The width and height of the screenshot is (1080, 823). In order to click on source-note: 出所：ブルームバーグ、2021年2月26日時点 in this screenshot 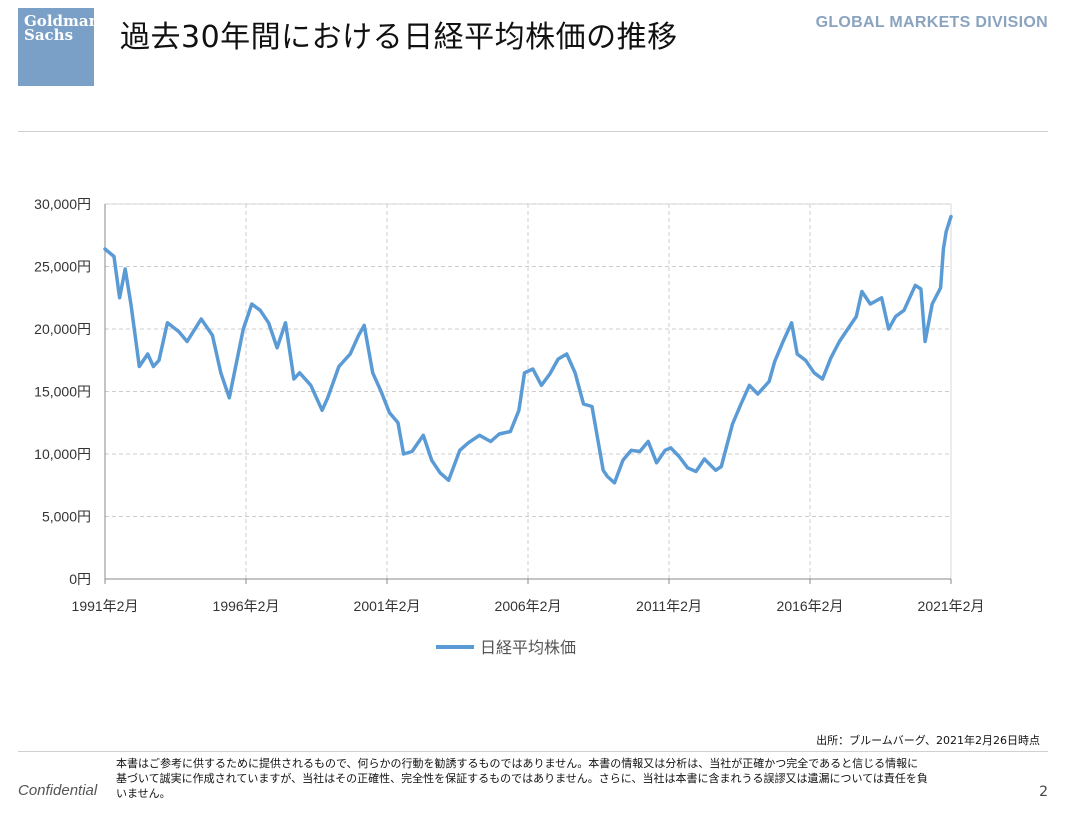, I will do `click(928, 740)`.